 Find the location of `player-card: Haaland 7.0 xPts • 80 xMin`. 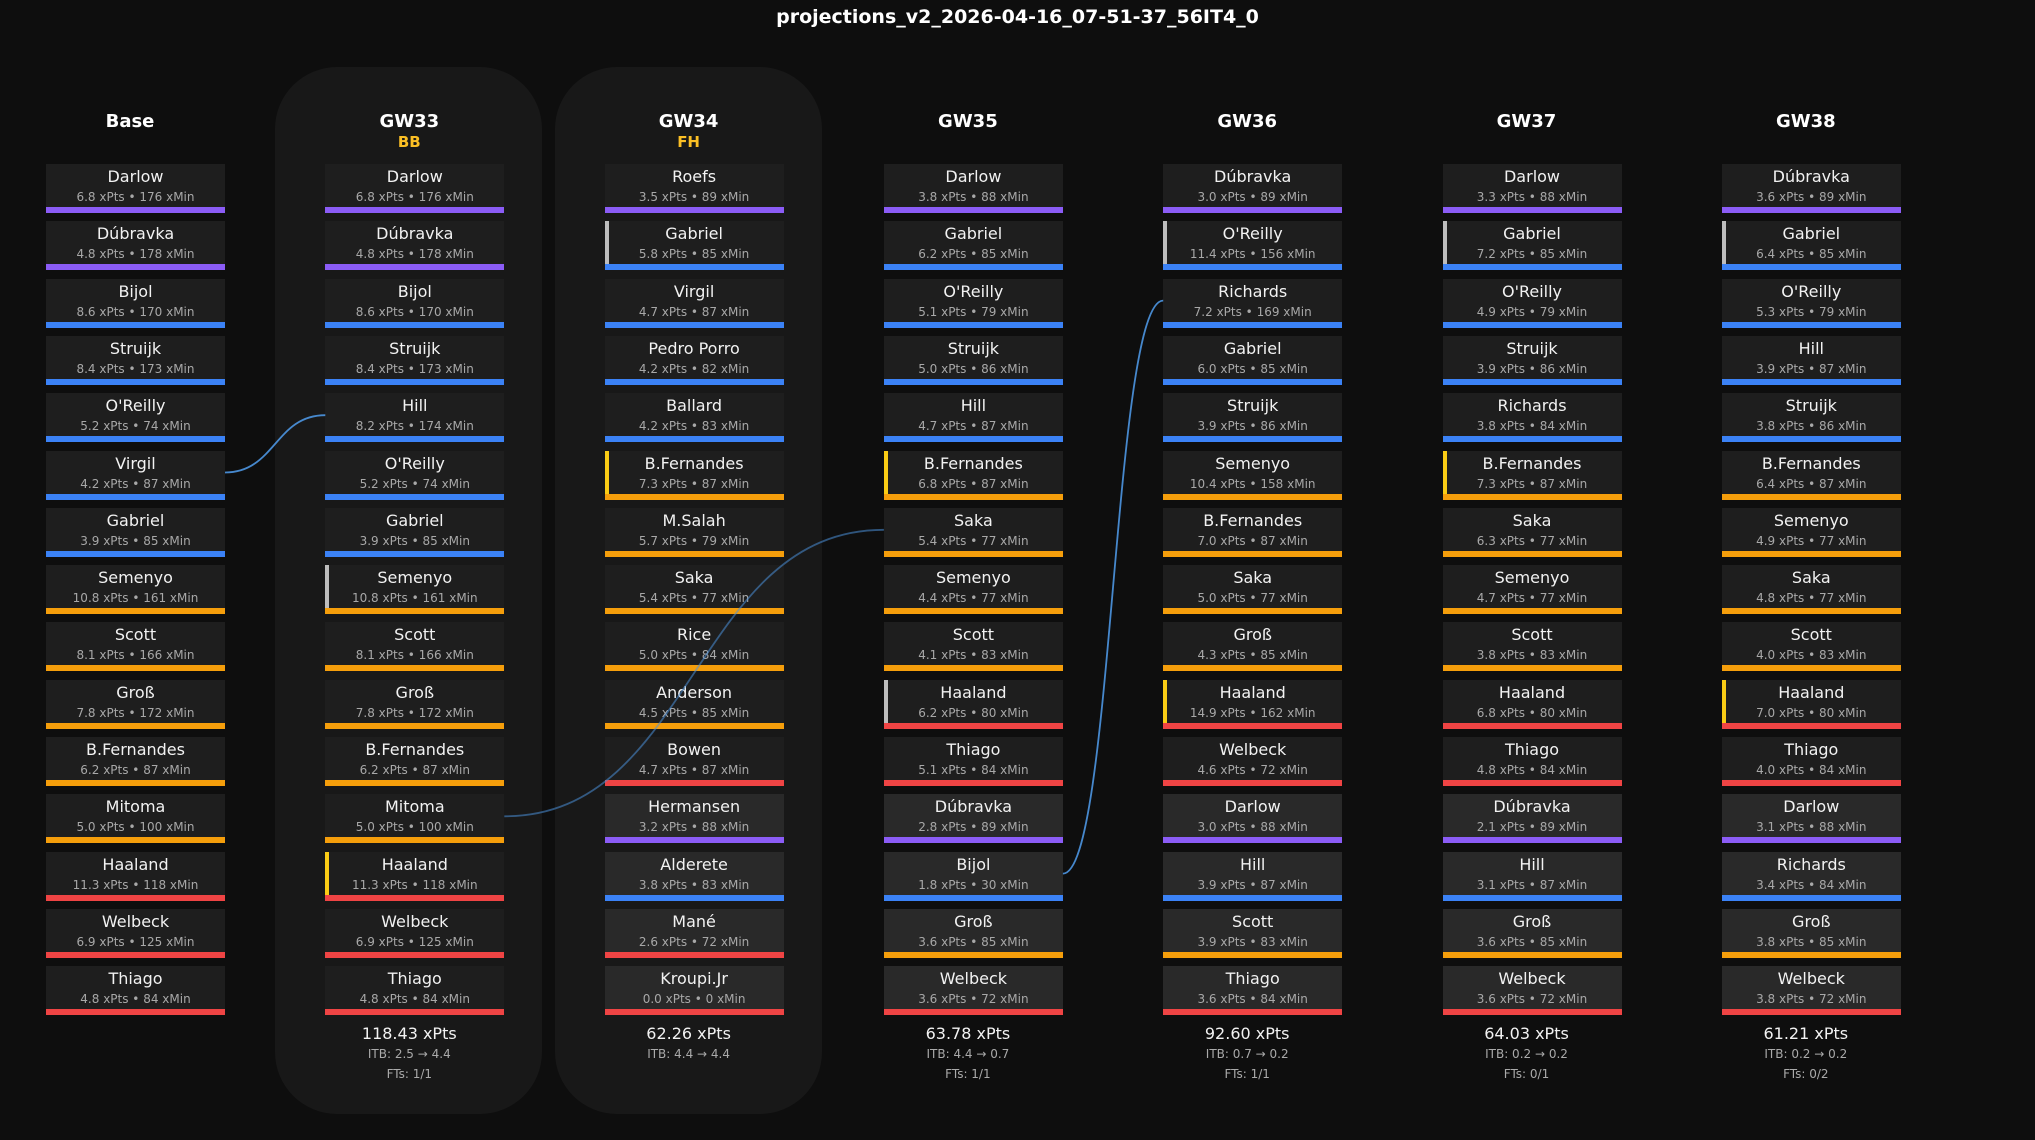

player-card: Haaland 7.0 xPts • 80 xMin is located at coordinates (1811, 704).